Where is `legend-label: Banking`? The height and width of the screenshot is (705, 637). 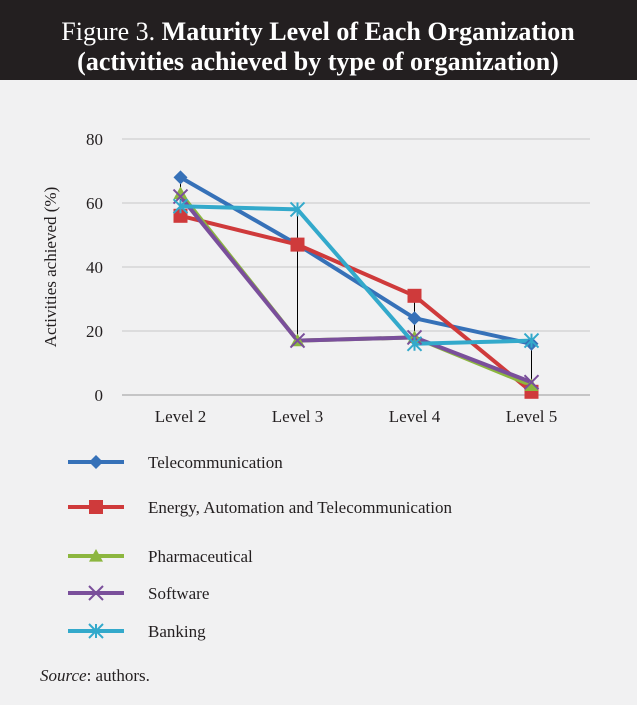
legend-label: Banking is located at coordinates (177, 631).